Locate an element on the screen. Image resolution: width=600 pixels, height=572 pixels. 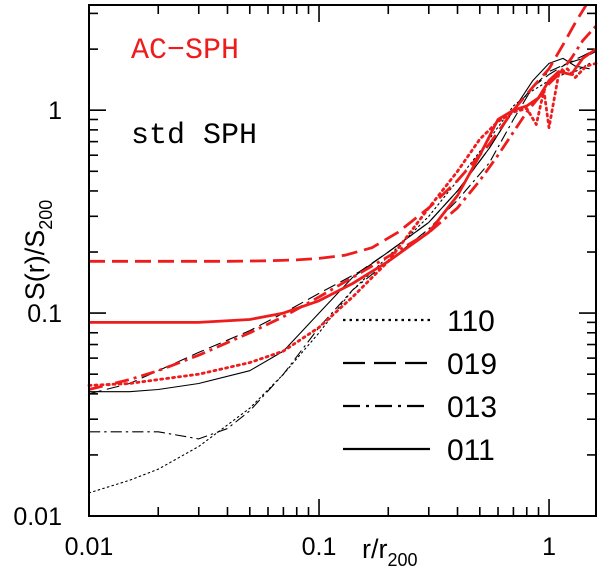
annotation-std-sph: std SPH is located at coordinates (194, 136).